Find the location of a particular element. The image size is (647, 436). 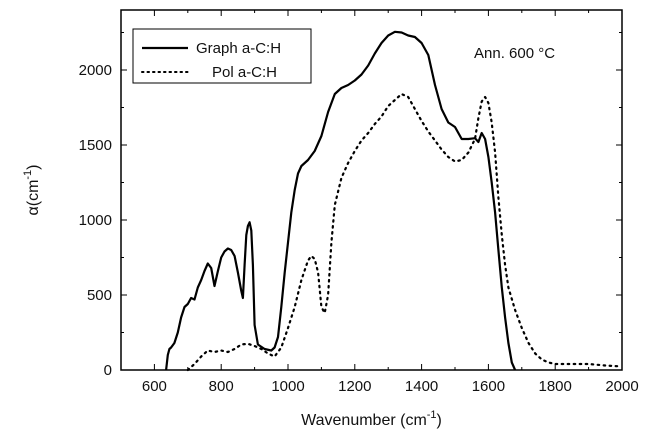

x-tick-label: 600 is located at coordinates (154, 386).